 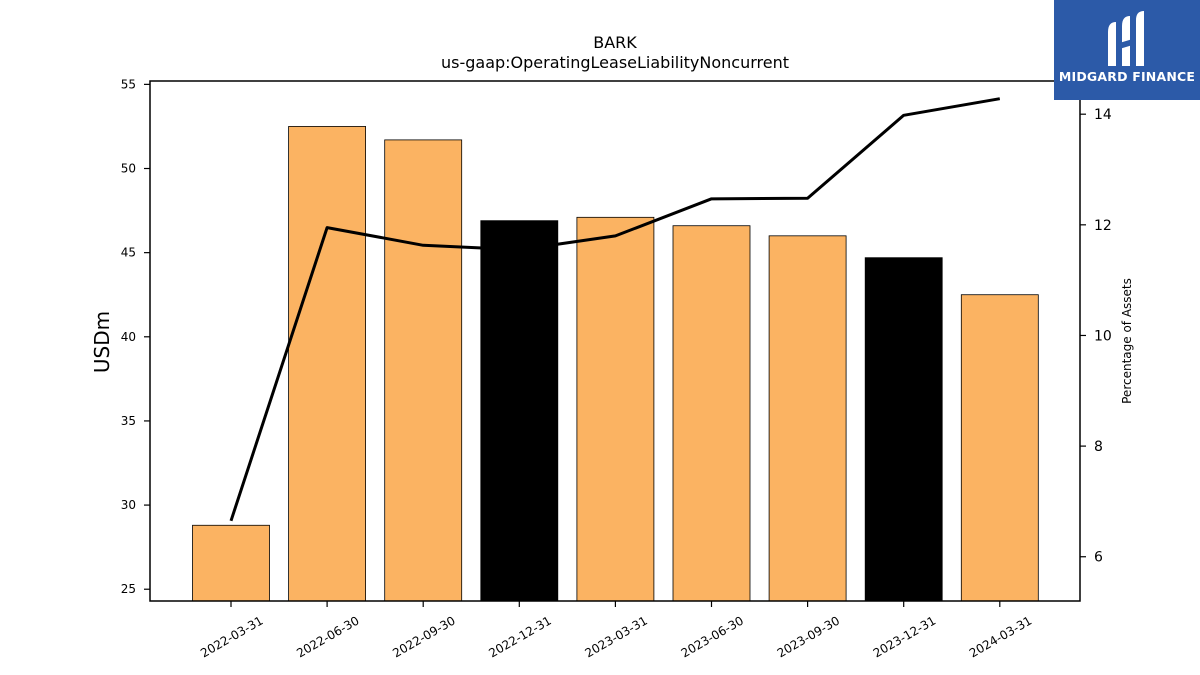 What do you see at coordinates (102, 342) in the screenshot?
I see `y-axis-label: USDm` at bounding box center [102, 342].